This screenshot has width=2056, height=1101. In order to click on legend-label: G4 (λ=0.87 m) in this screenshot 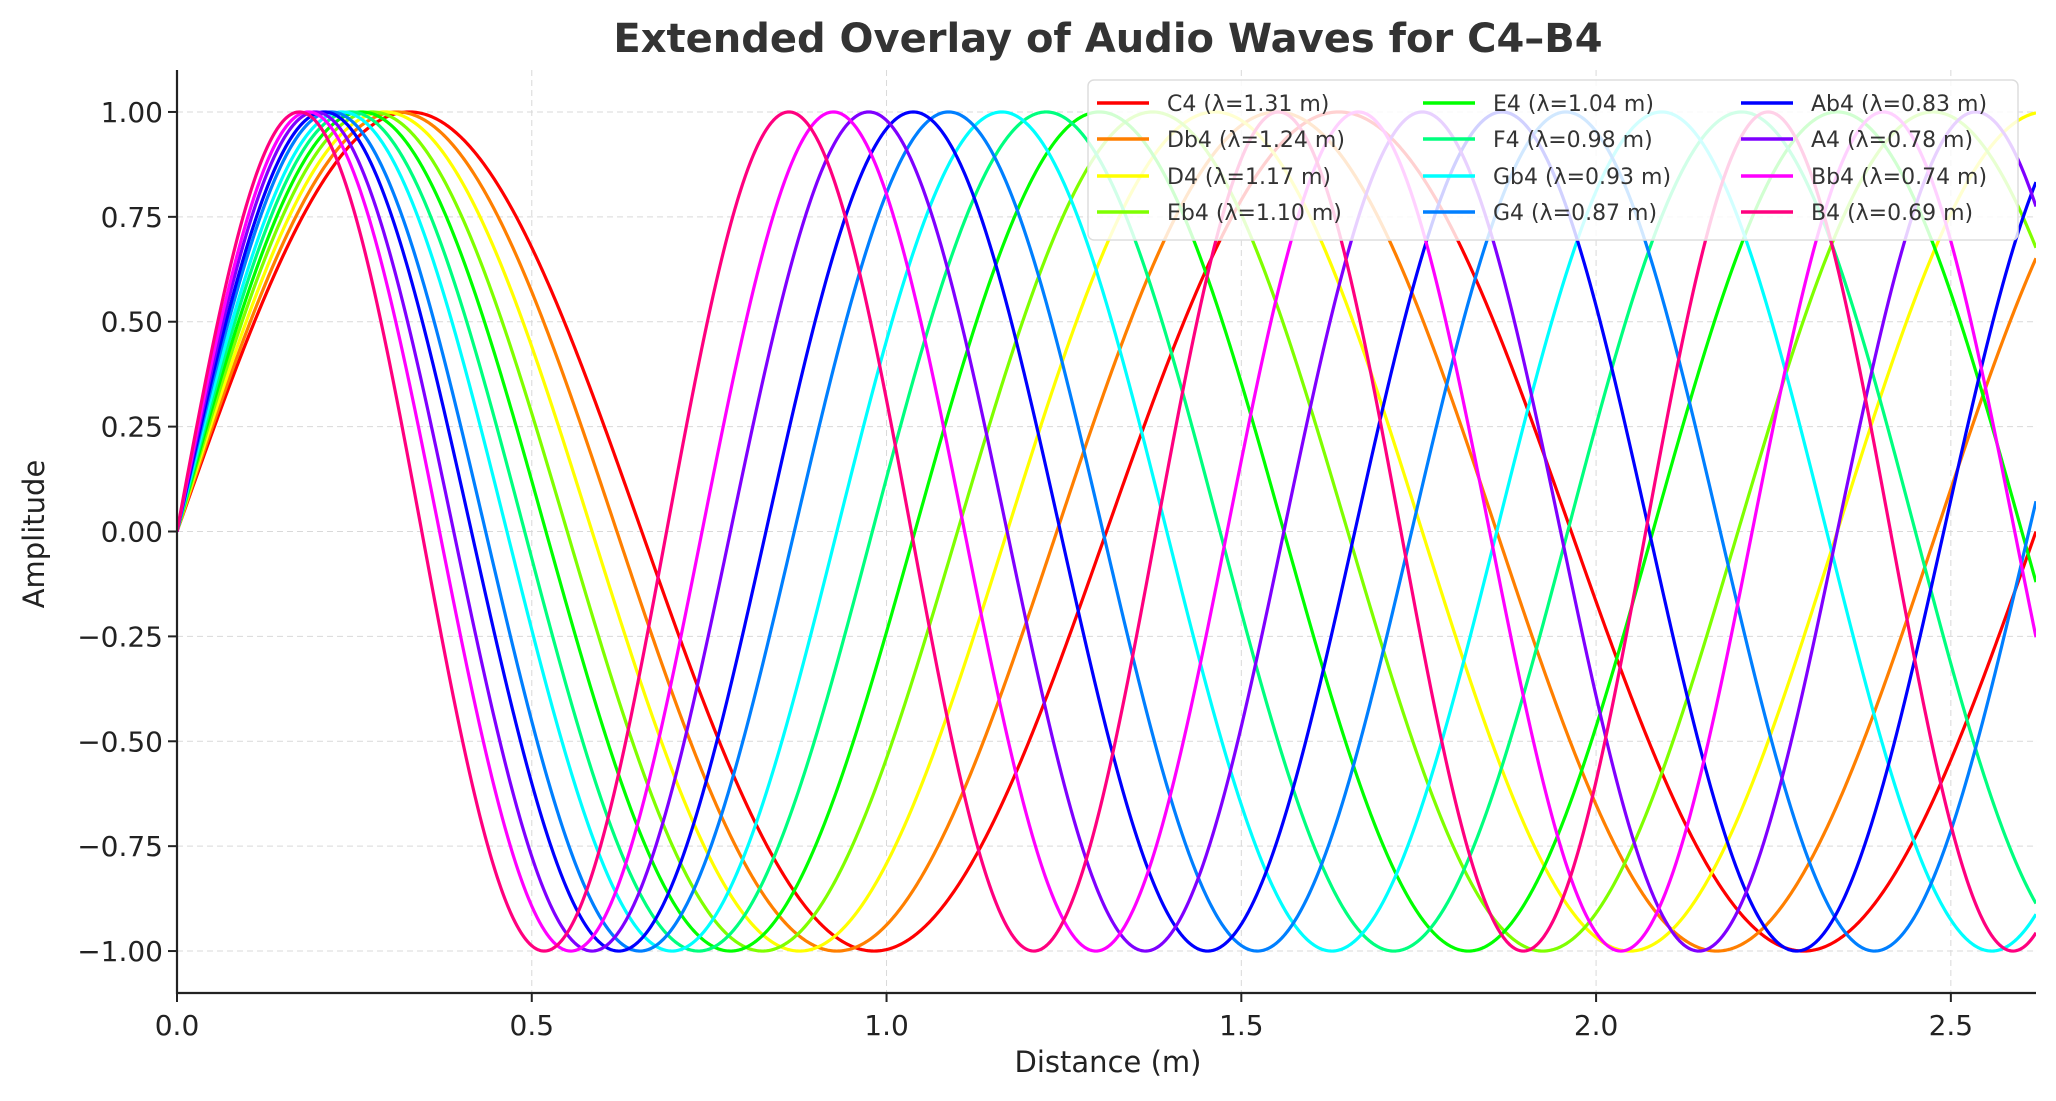, I will do `click(1575, 213)`.